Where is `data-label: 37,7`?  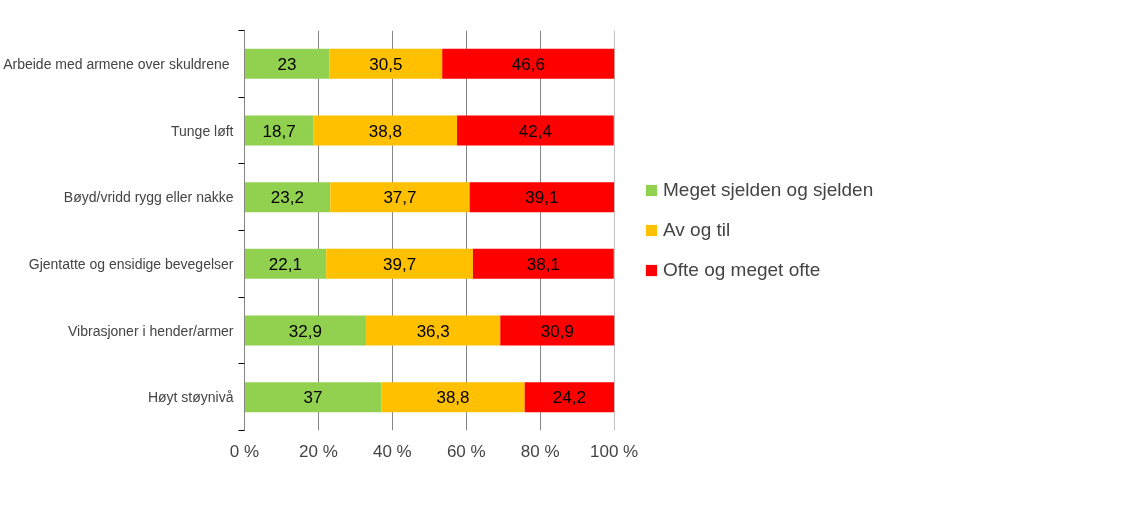
data-label: 37,7 is located at coordinates (400, 198).